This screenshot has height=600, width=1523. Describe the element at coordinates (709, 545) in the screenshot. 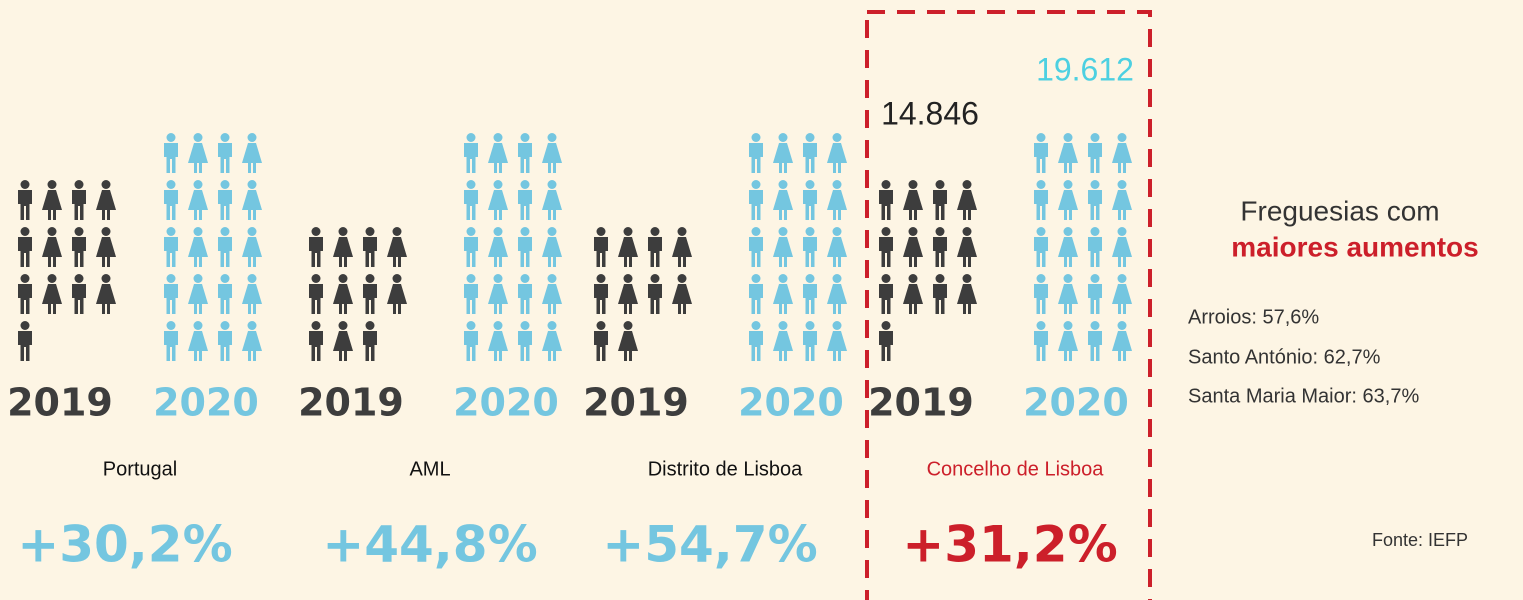

I see `region-change: +54,7%` at that location.